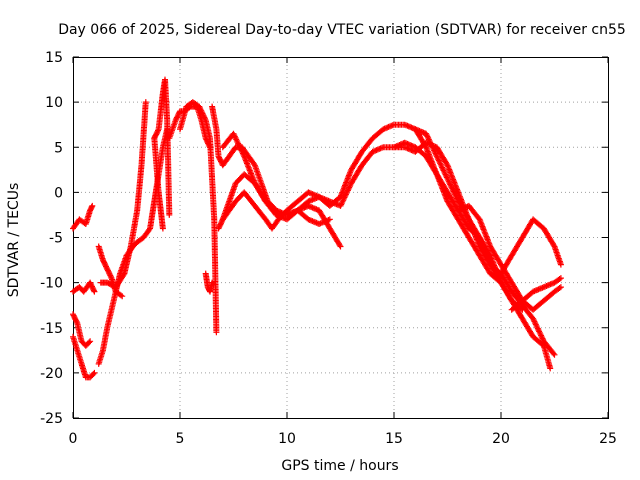 Image resolution: width=640 pixels, height=480 pixels. What do you see at coordinates (394, 439) in the screenshot?
I see `x-tick-label: 15` at bounding box center [394, 439].